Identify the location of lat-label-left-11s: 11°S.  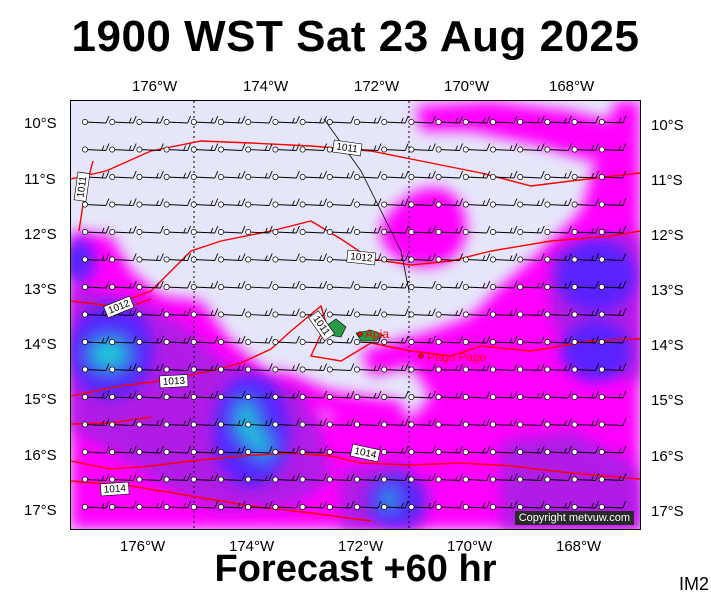
(40, 179).